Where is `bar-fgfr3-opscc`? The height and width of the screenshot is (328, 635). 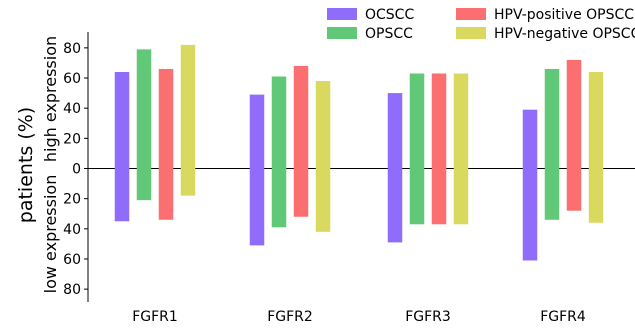 bar-fgfr3-opscc is located at coordinates (417, 149).